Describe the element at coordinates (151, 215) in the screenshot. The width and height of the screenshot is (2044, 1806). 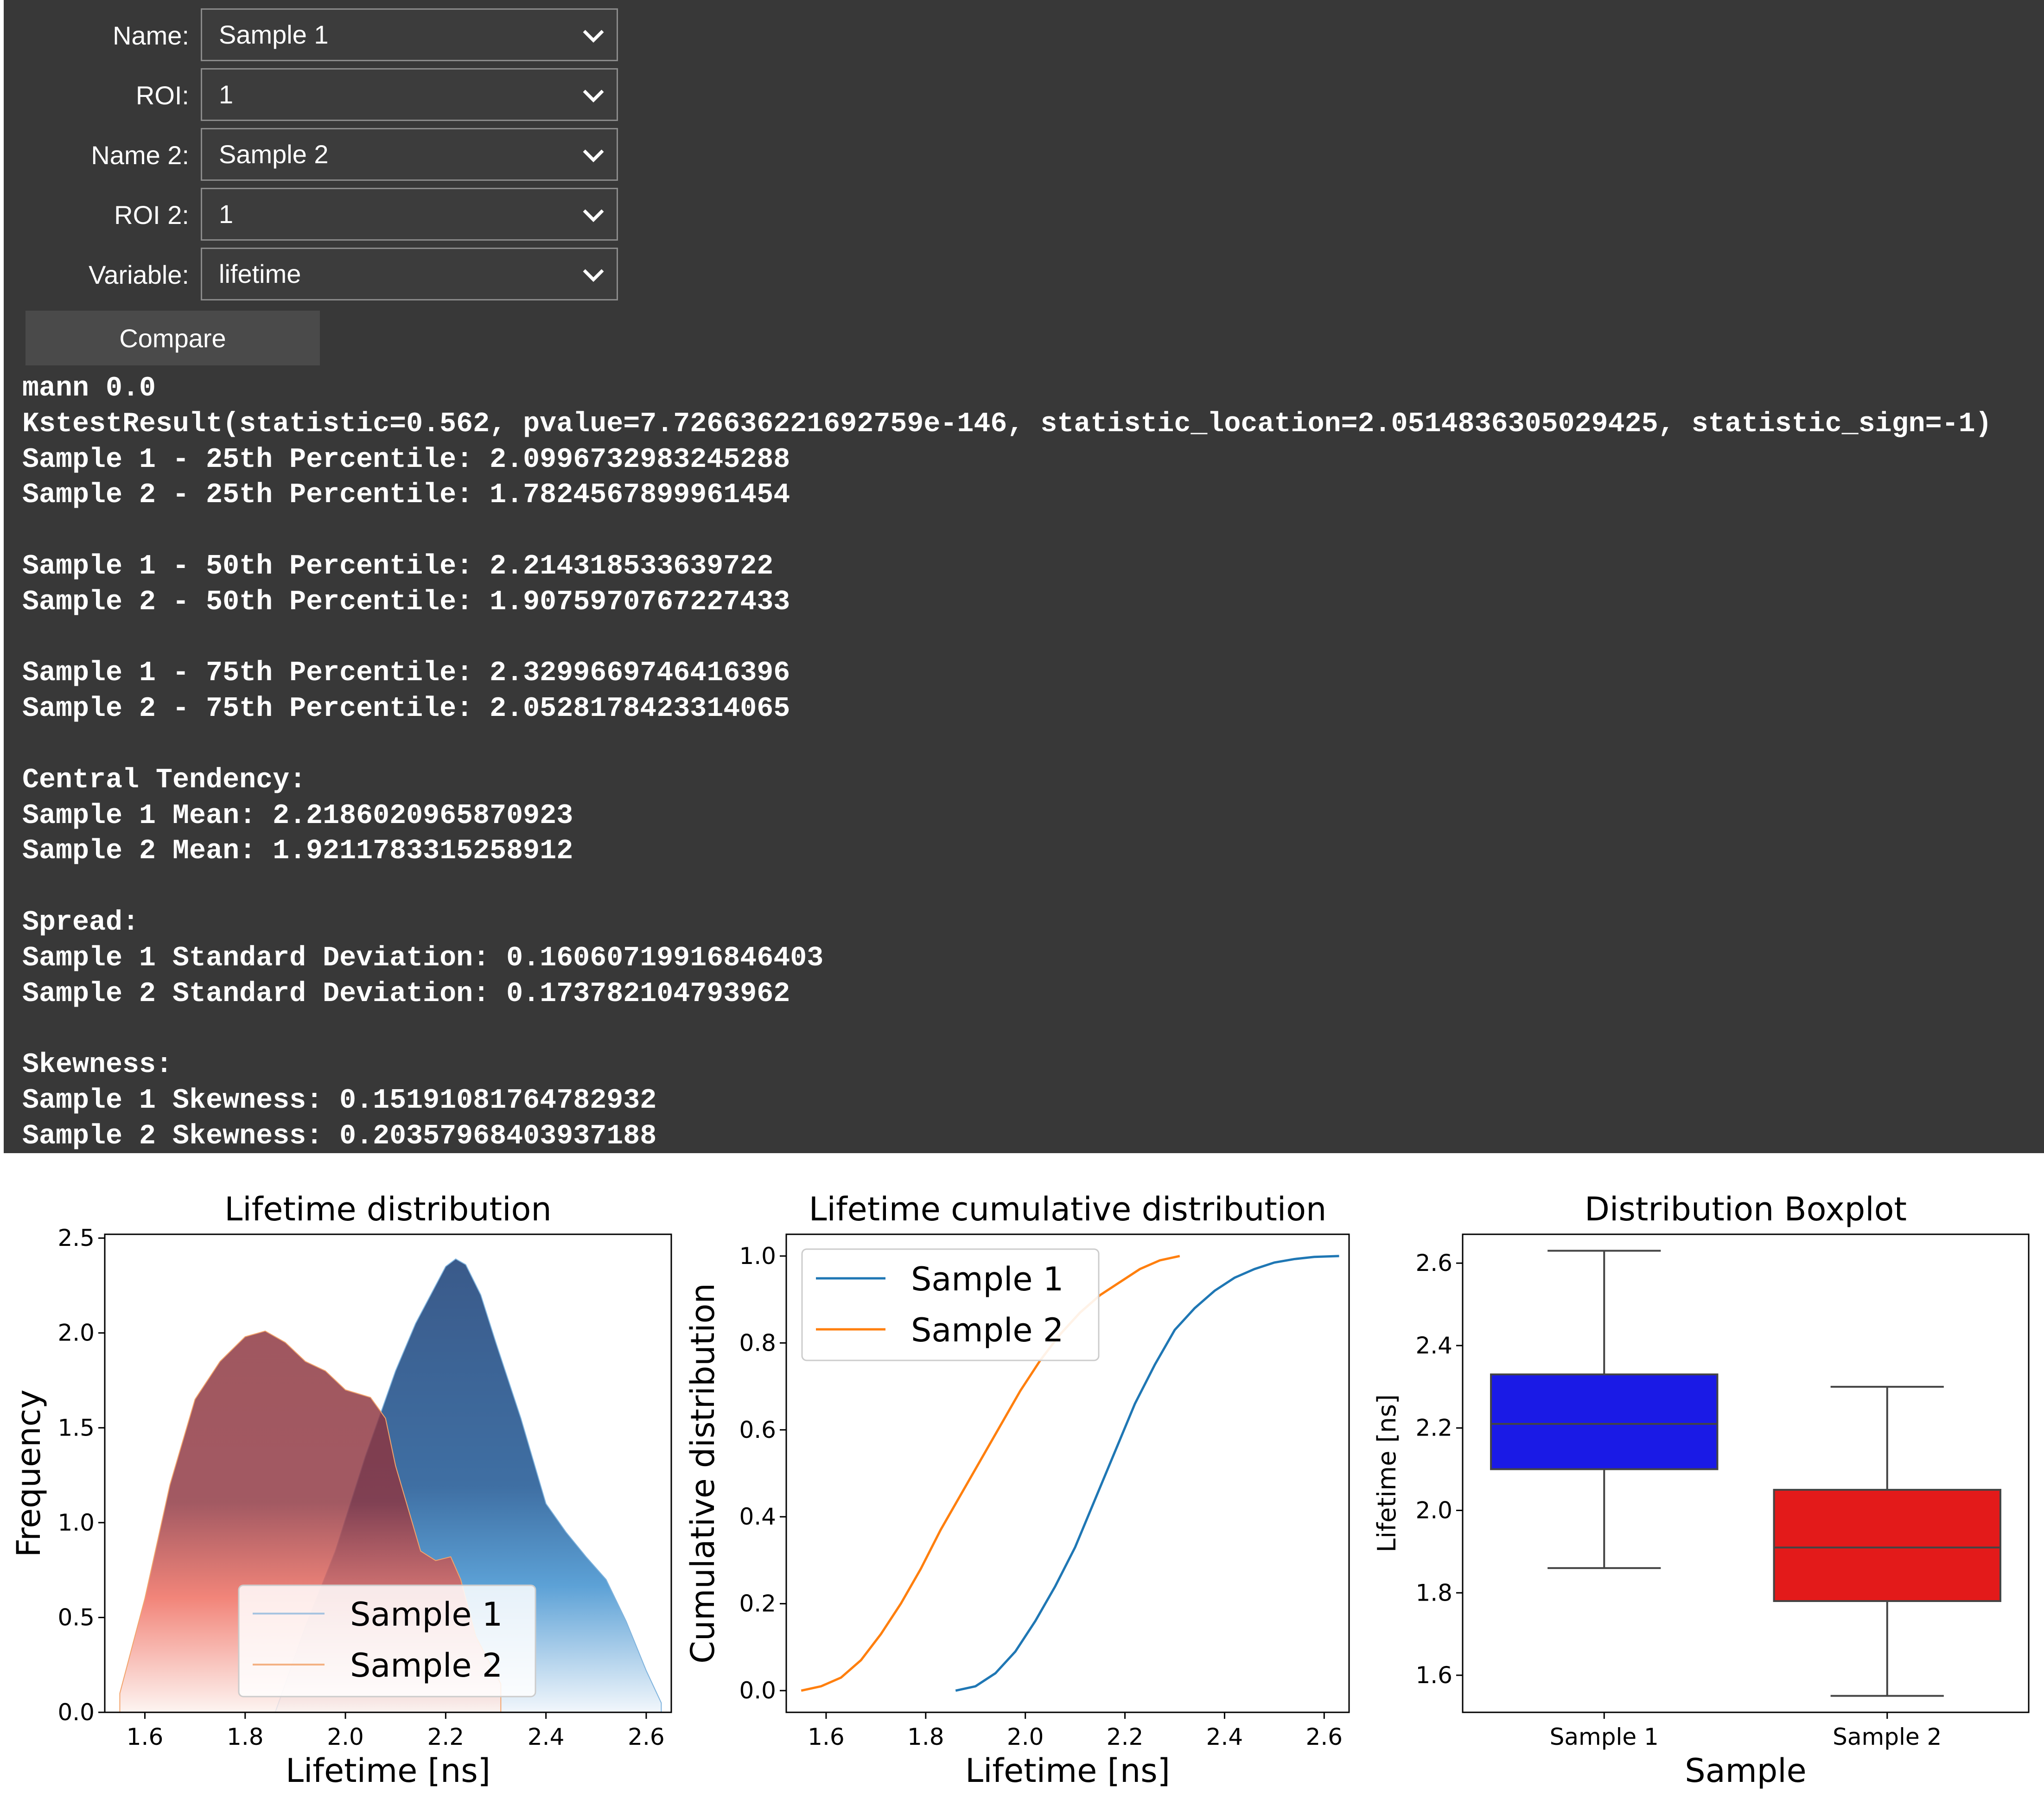
I see `roi2-label: ROI 2:` at that location.